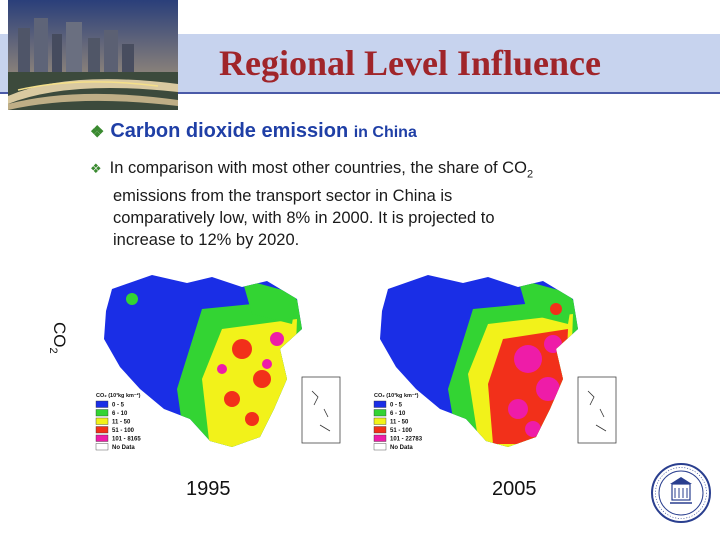 This screenshot has height=540, width=720. I want to click on city-highway-photo, so click(93, 55).